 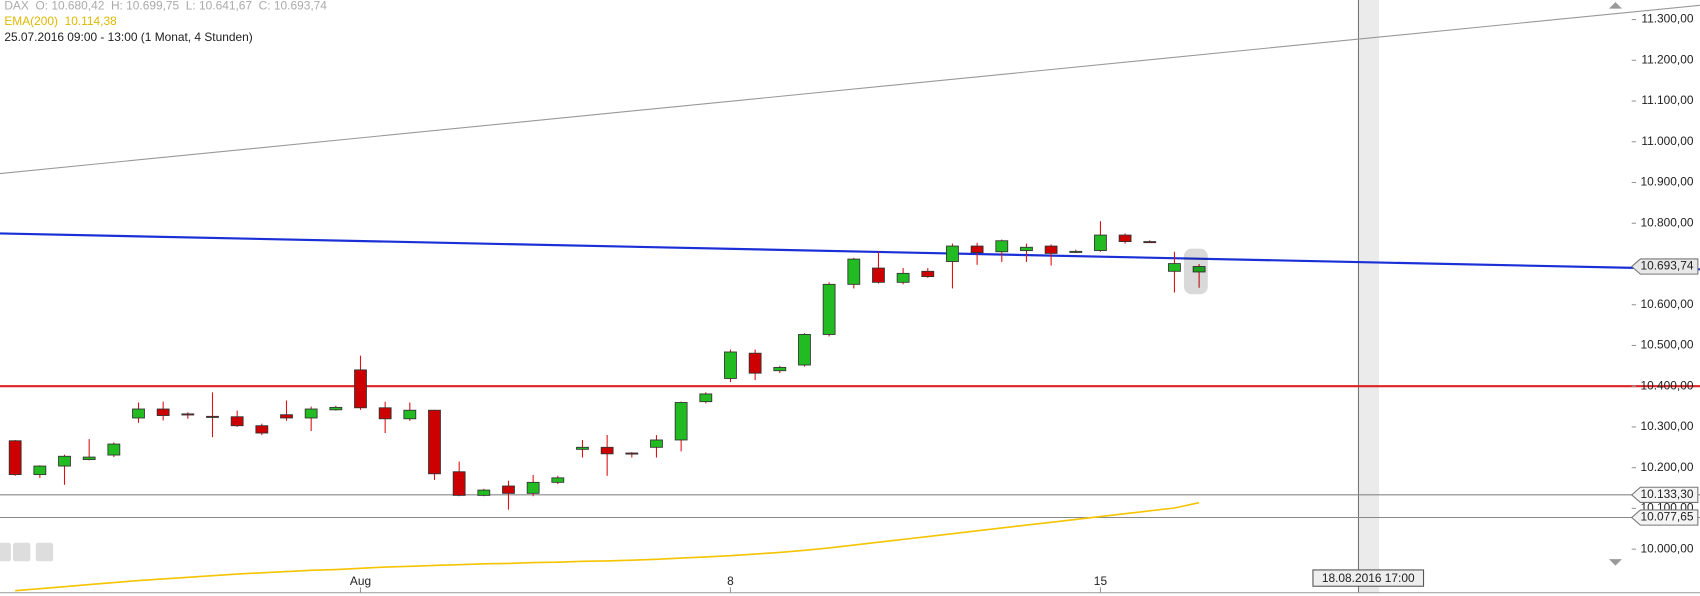 I want to click on crosshair-label-bg, so click(x=1368, y=578).